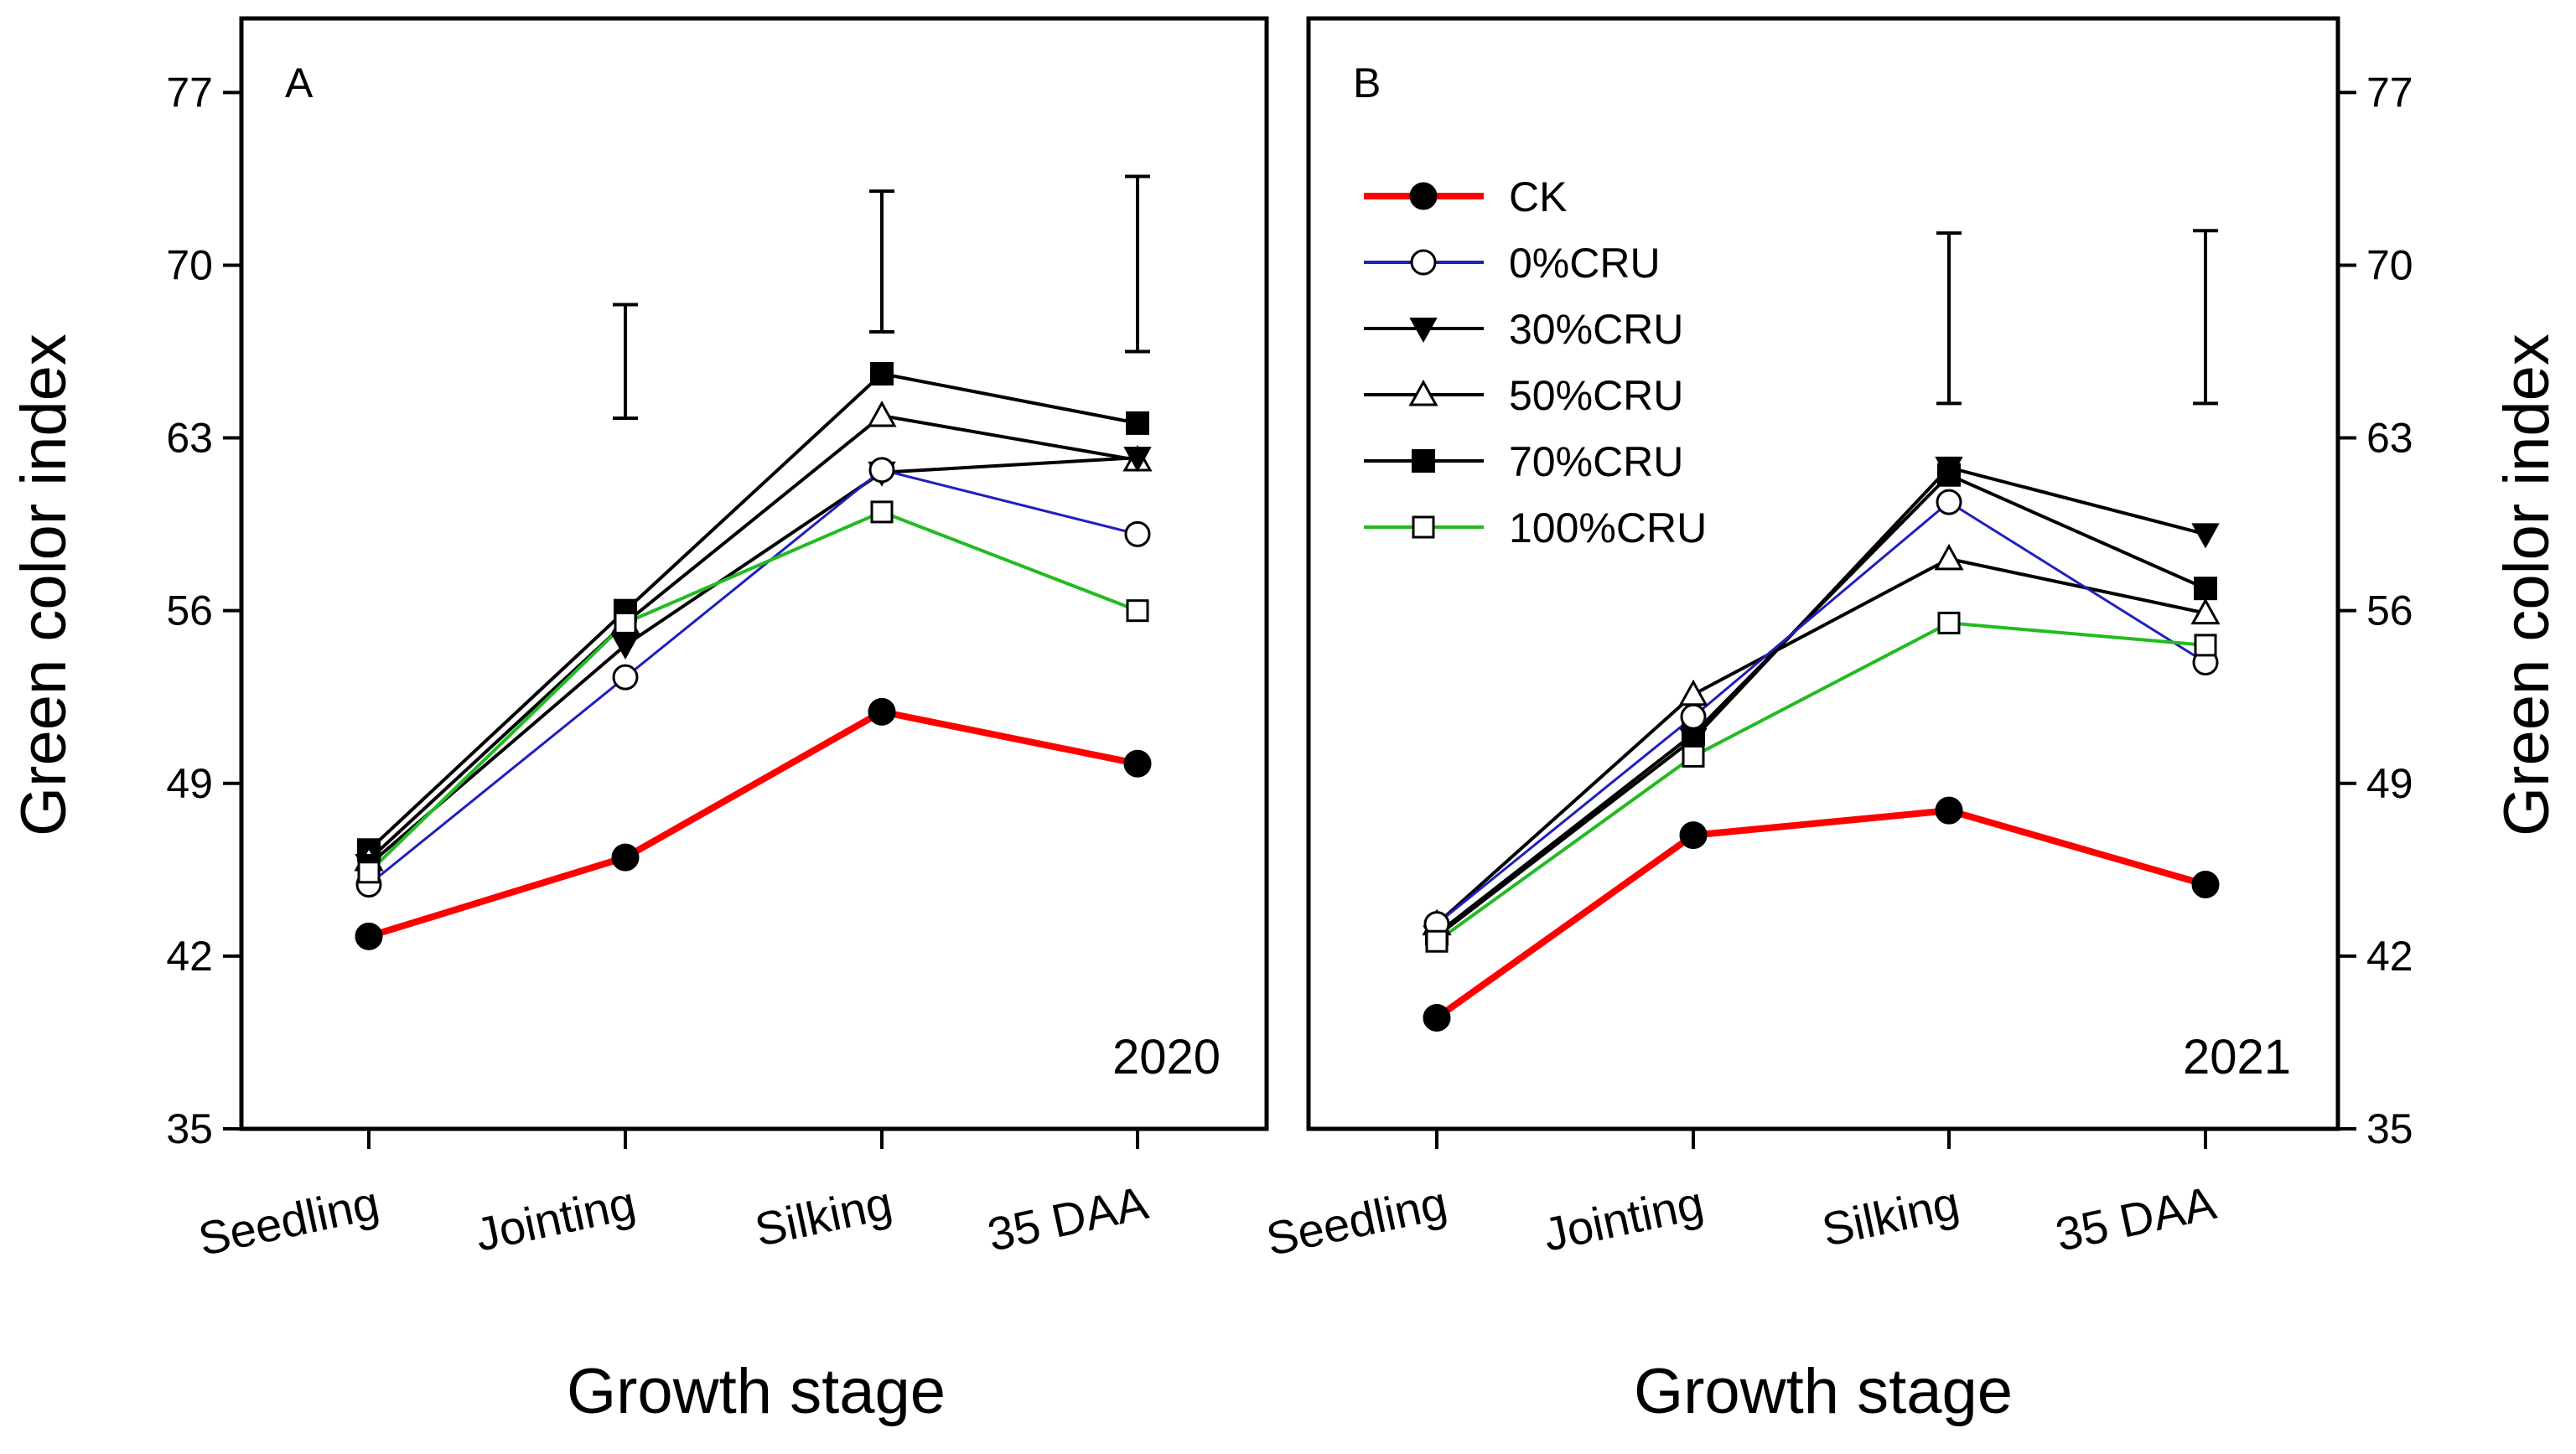  Describe the element at coordinates (1423, 461) in the screenshot. I see `marker-legend-70%CRU` at that location.